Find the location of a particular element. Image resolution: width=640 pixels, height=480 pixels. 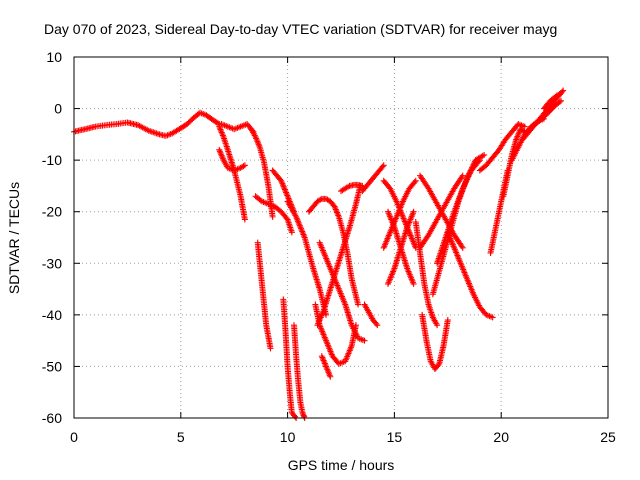

point-36-end is located at coordinates (561, 93).